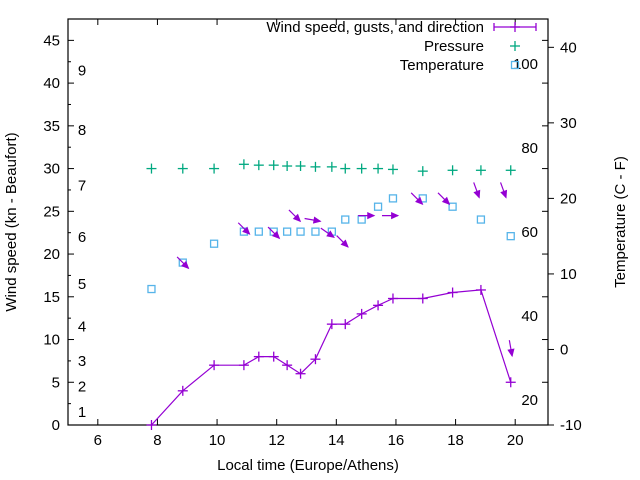 The height and width of the screenshot is (480, 640). Describe the element at coordinates (82, 130) in the screenshot. I see `beaufort-label: 8` at that location.